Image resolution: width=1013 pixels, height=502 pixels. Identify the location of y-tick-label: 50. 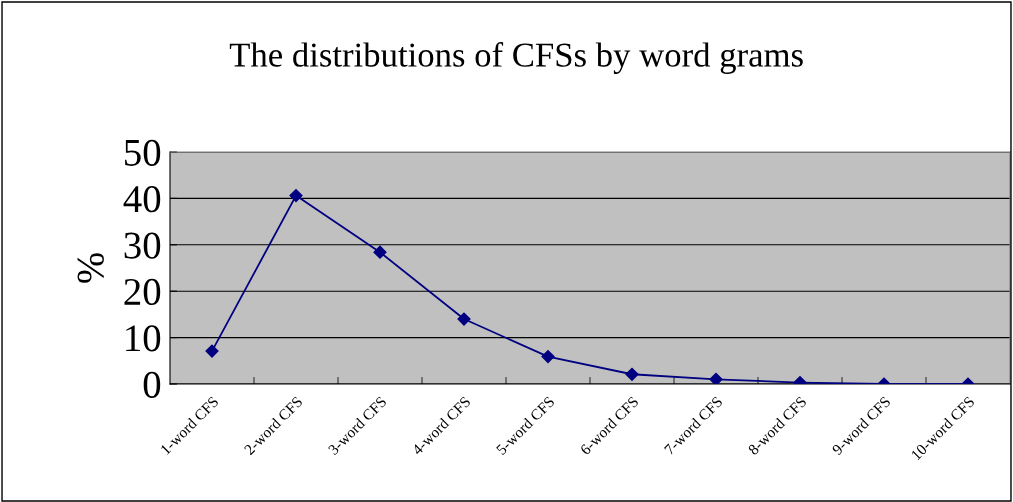
(143, 152).